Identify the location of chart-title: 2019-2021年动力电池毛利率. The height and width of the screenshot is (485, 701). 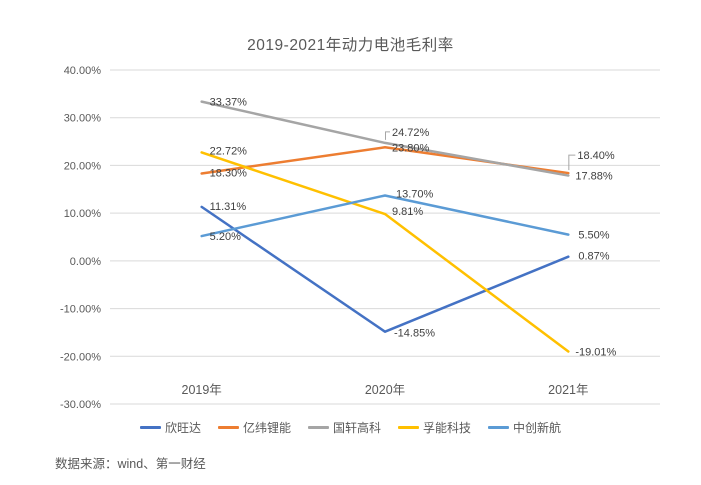
(350, 45).